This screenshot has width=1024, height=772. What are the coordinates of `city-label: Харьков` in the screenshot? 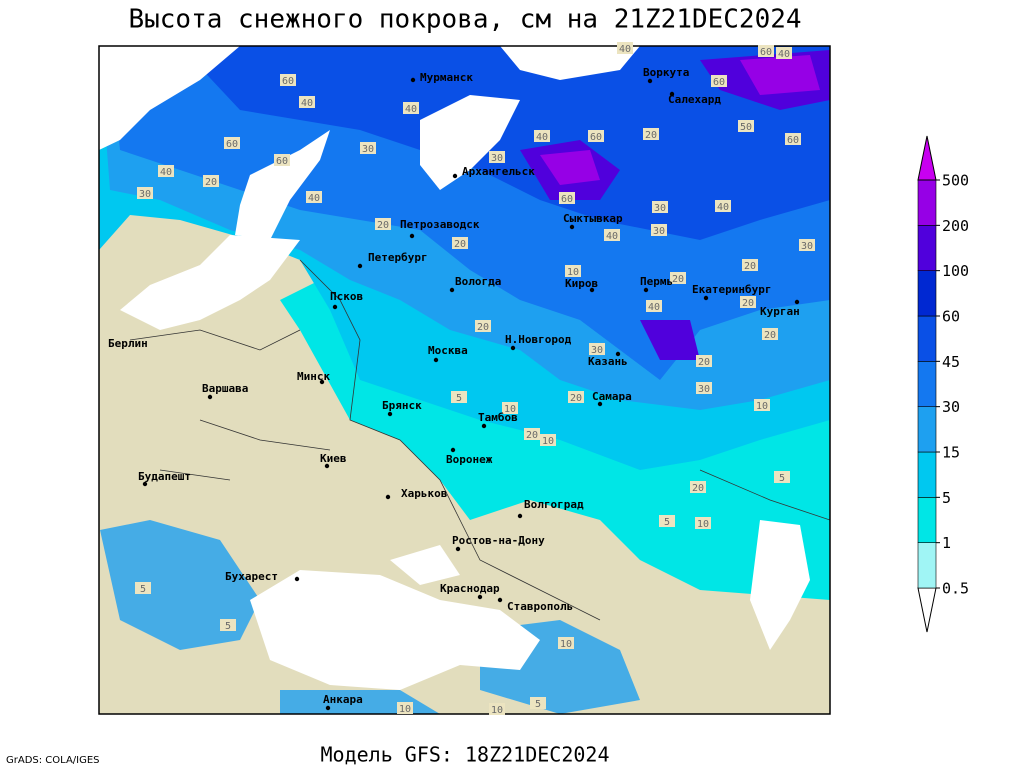 It's located at (424, 493).